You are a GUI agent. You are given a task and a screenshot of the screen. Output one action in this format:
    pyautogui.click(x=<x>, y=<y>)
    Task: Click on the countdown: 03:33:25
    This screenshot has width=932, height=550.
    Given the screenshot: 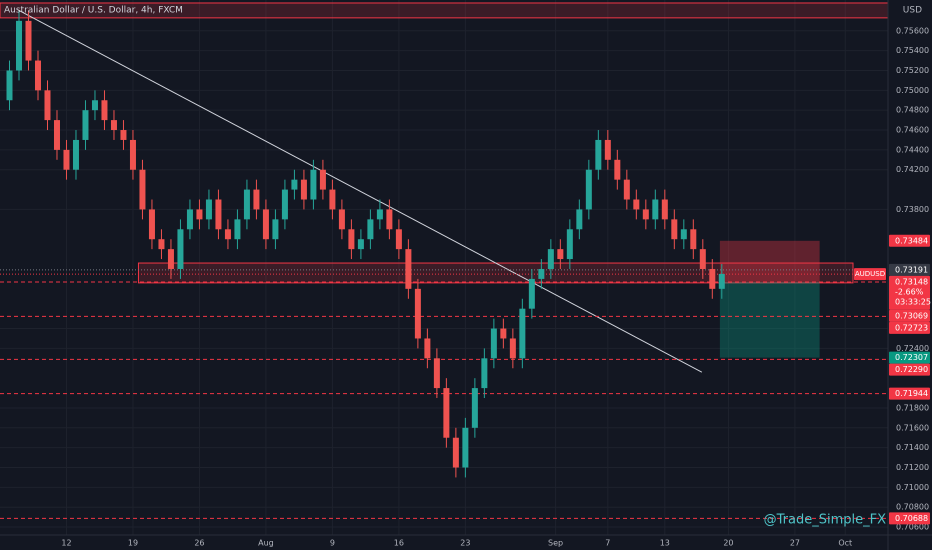 What is the action you would take?
    pyautogui.click(x=913, y=301)
    